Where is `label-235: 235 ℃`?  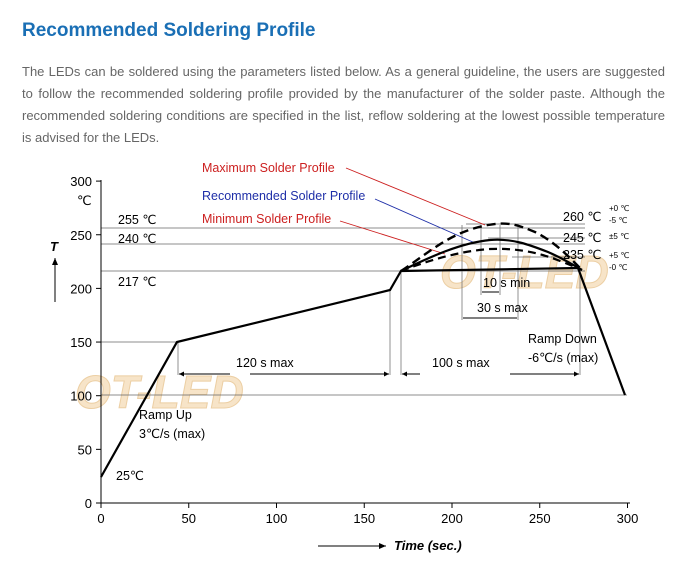
label-235: 235 ℃ is located at coordinates (582, 255).